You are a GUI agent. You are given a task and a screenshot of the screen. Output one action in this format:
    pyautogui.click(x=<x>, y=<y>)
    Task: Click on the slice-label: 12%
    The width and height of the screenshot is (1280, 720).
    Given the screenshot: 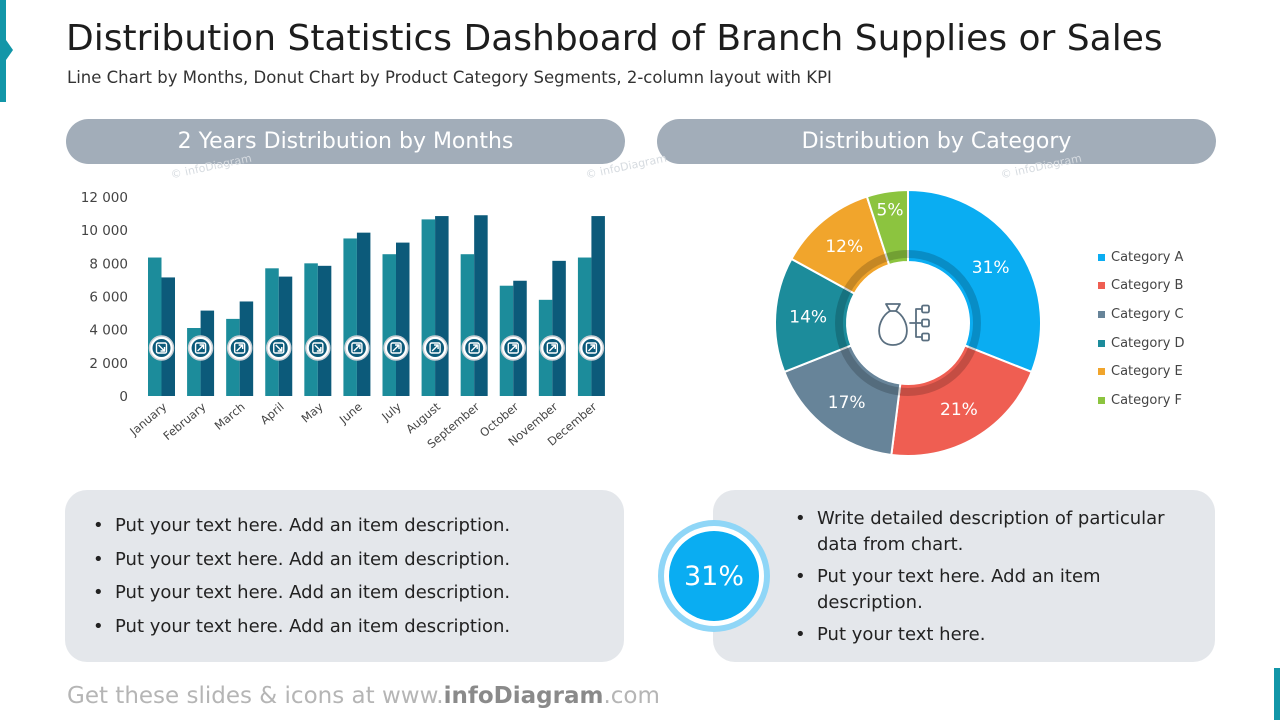 What is the action you would take?
    pyautogui.click(x=844, y=247)
    